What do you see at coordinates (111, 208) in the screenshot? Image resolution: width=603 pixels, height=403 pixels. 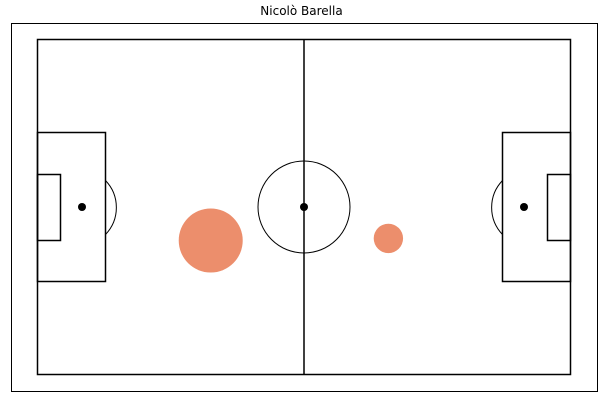 I see `left-penalty-arc` at bounding box center [111, 208].